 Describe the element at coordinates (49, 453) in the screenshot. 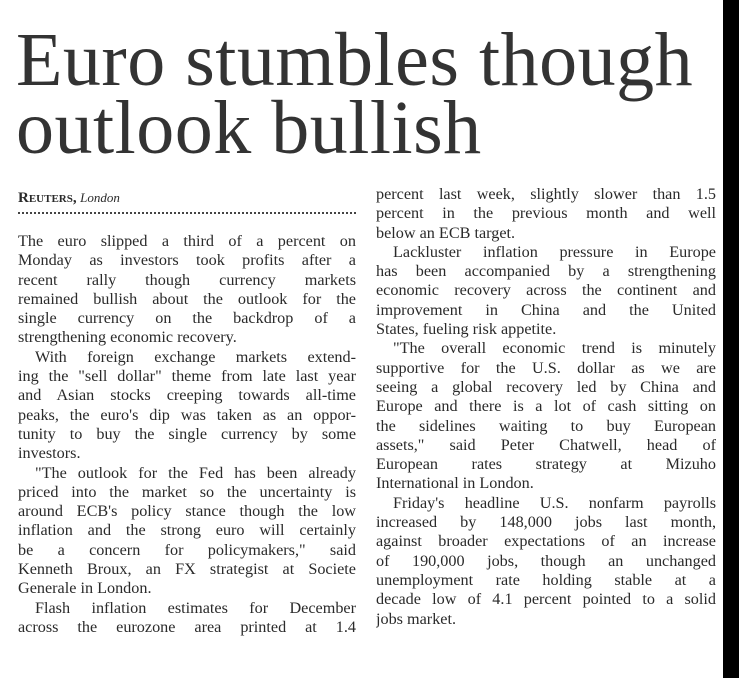

I see `article-line: investors.` at that location.